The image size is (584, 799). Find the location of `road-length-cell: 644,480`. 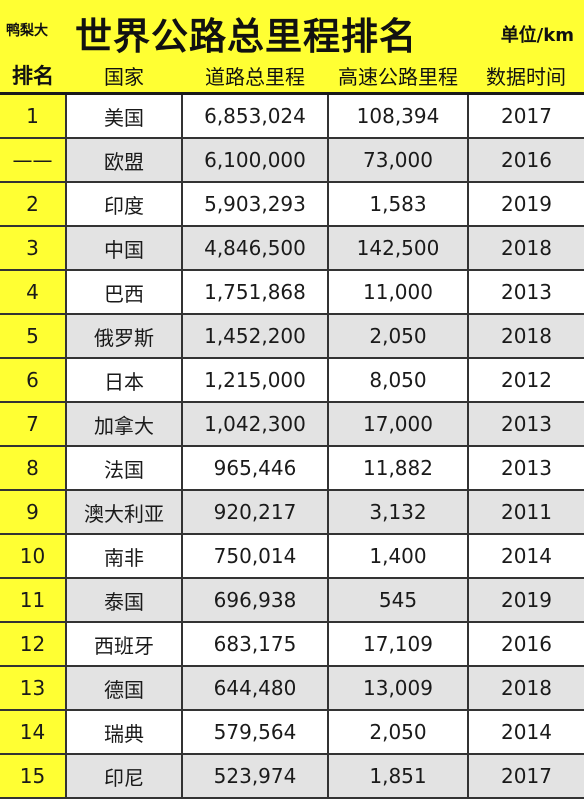

road-length-cell: 644,480 is located at coordinates (255, 688).